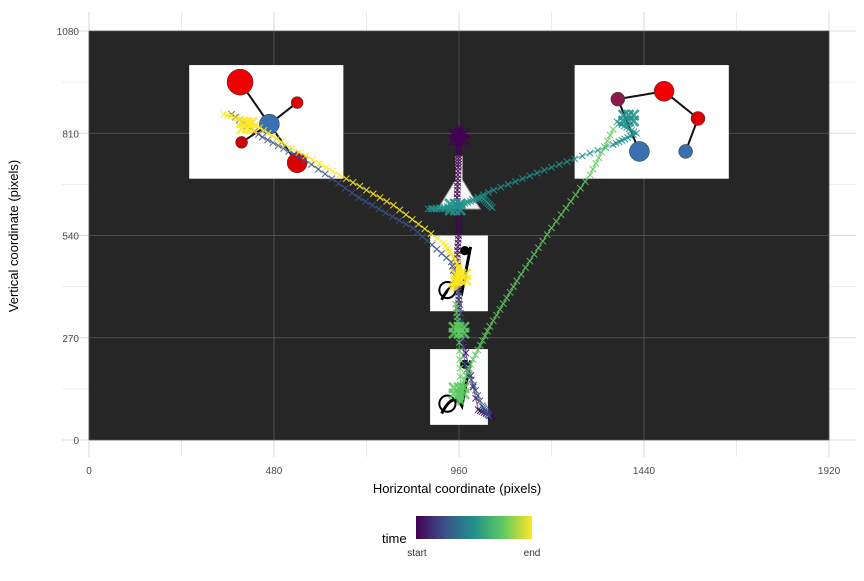 This screenshot has width=864, height=581. I want to click on legend-low-label: start, so click(417, 553).